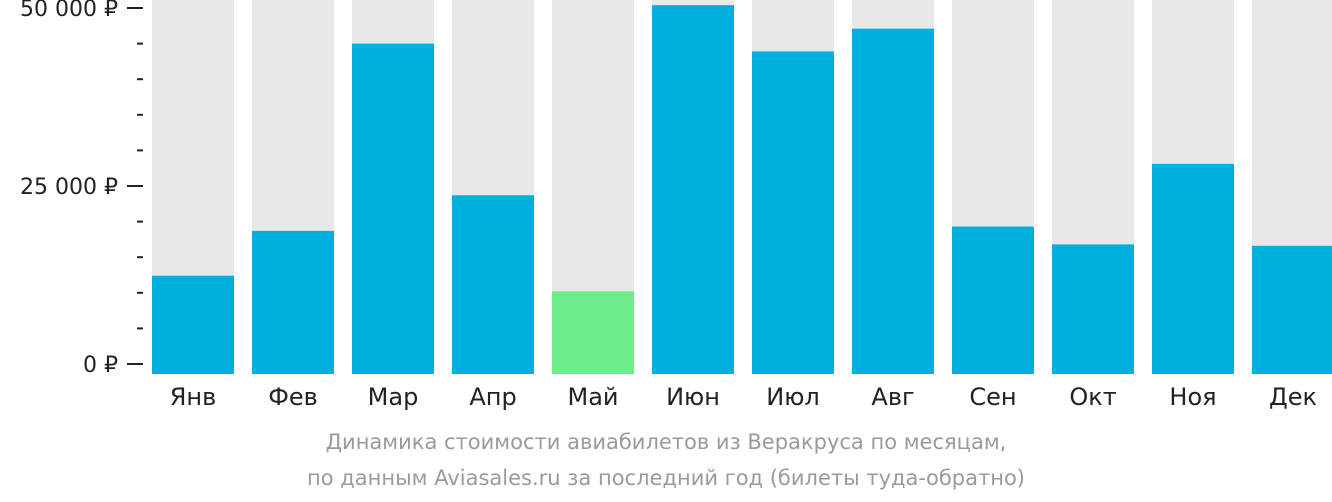 The width and height of the screenshot is (1332, 502). What do you see at coordinates (992, 397) in the screenshot?
I see `x-tick-label: Сен` at bounding box center [992, 397].